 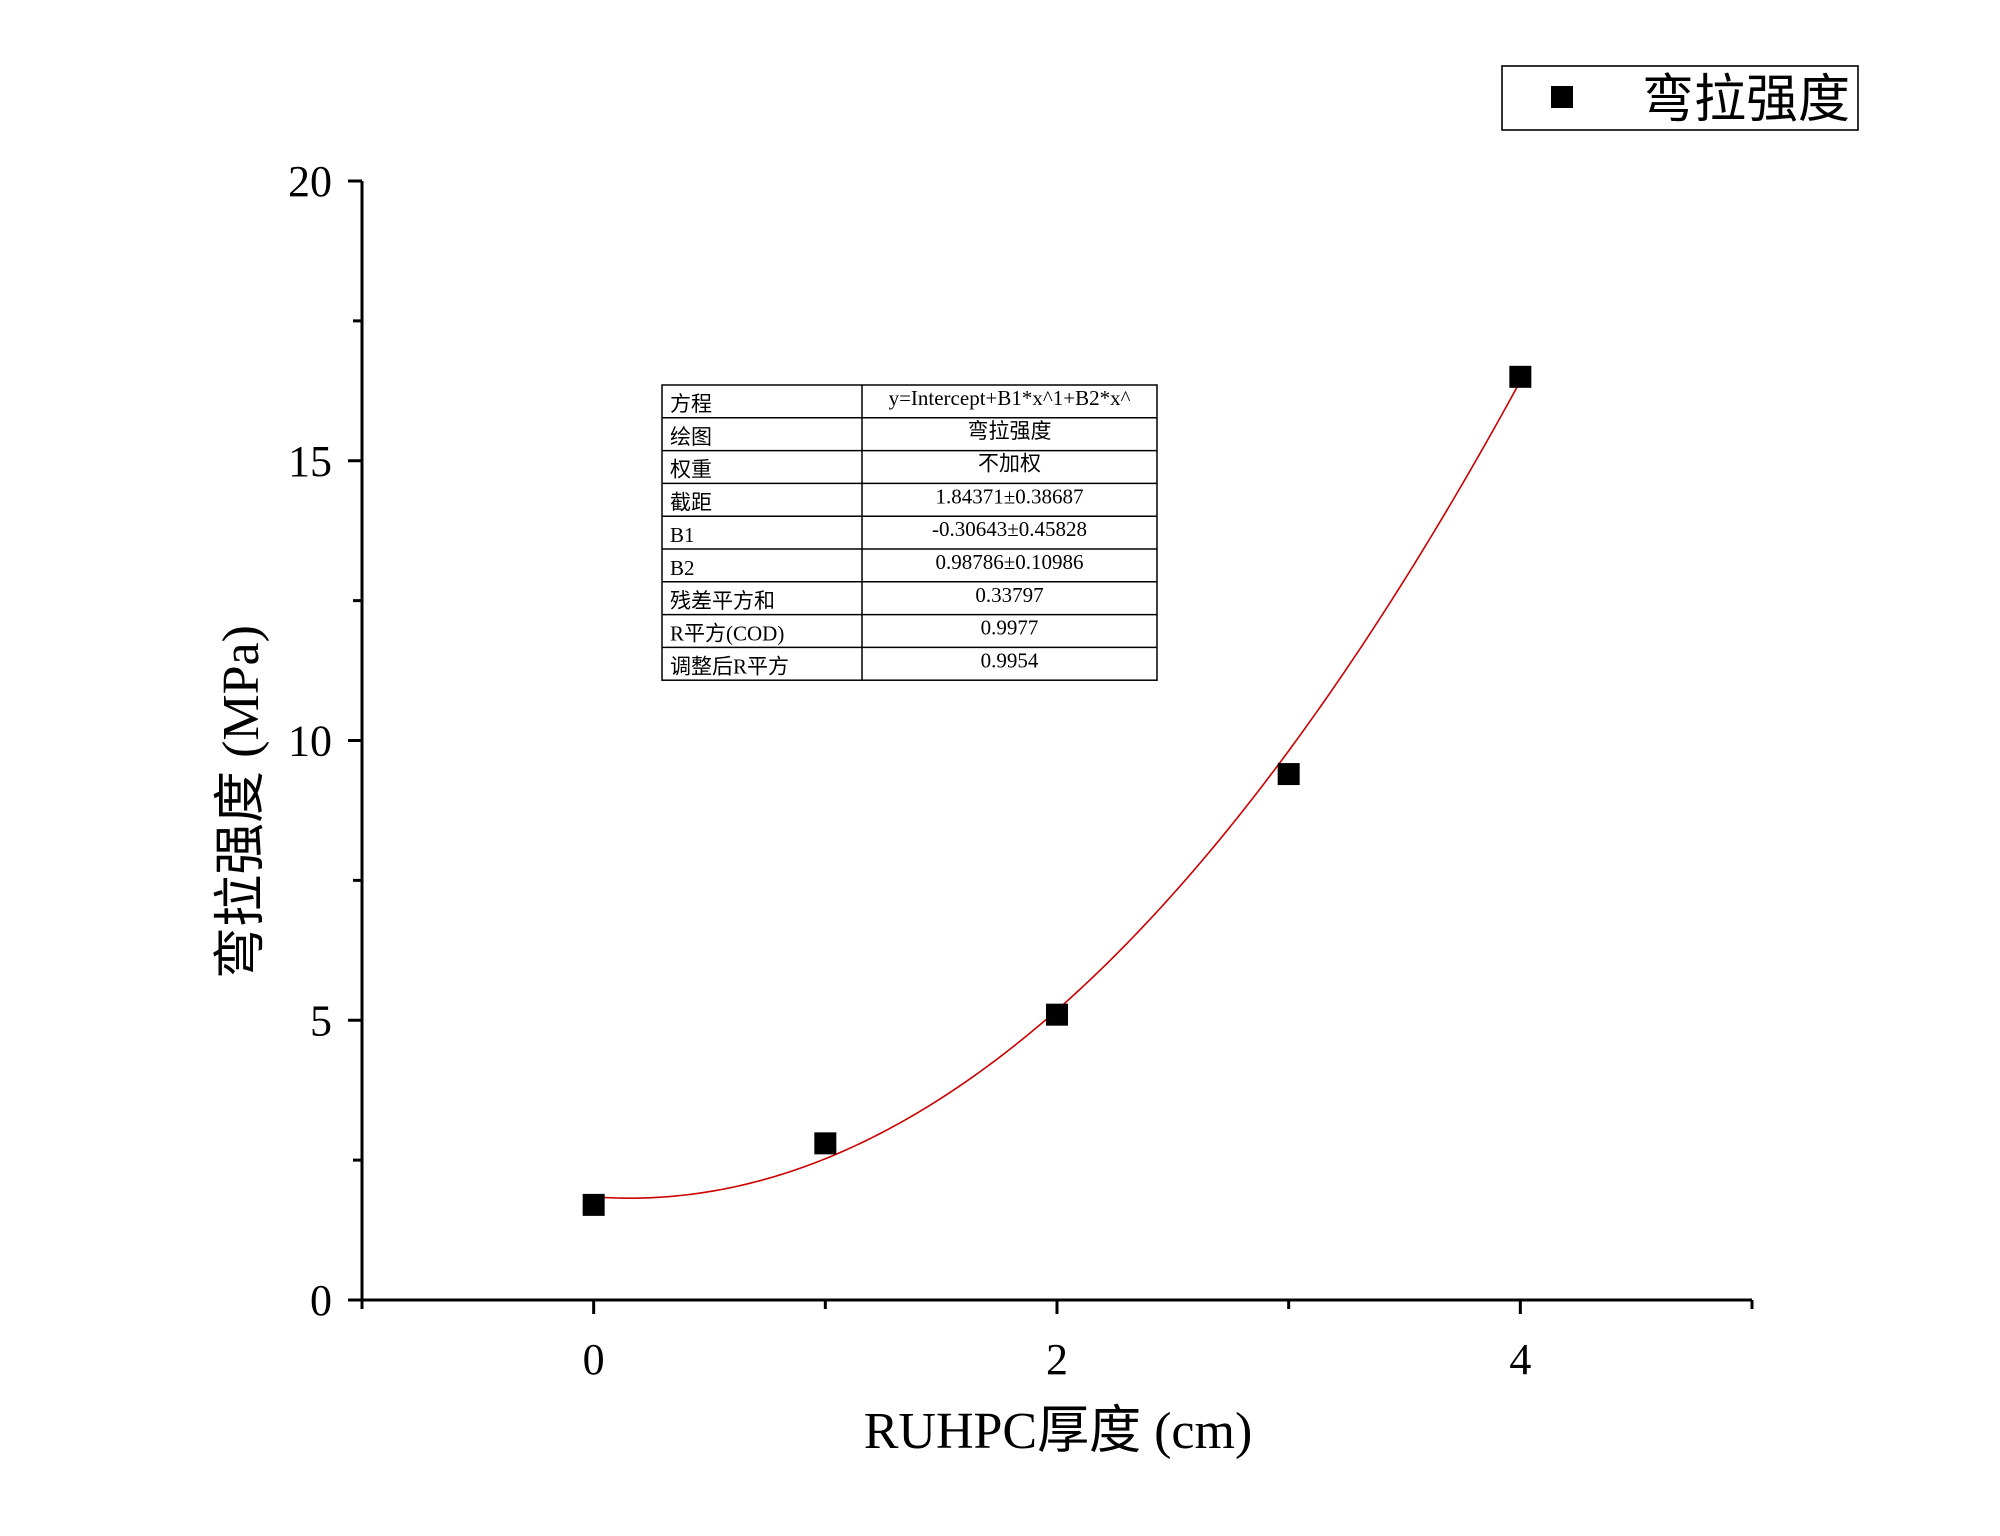 What do you see at coordinates (691, 404) in the screenshot?
I see `table-cell-label: 方程` at bounding box center [691, 404].